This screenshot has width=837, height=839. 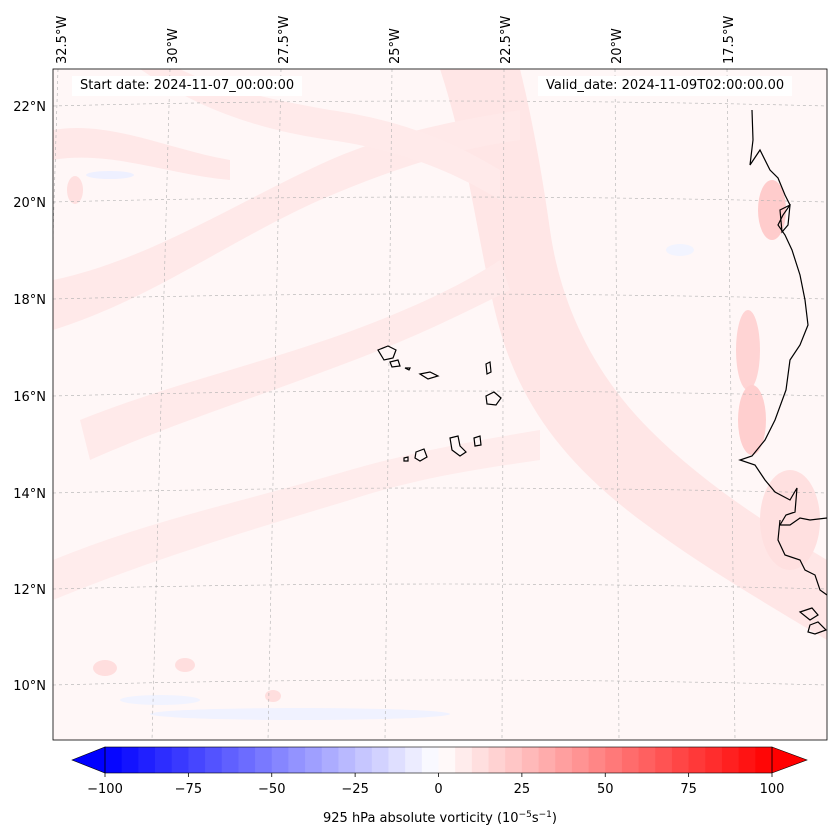 I want to click on colorbar-tick-label: −100, so click(x=105, y=789).